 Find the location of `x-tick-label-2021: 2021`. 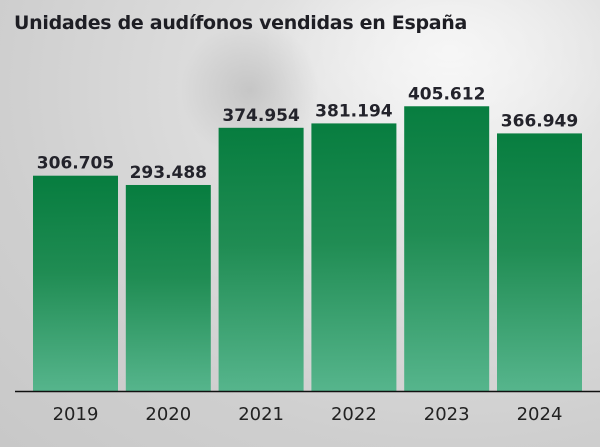

x-tick-label-2021: 2021 is located at coordinates (261, 414).